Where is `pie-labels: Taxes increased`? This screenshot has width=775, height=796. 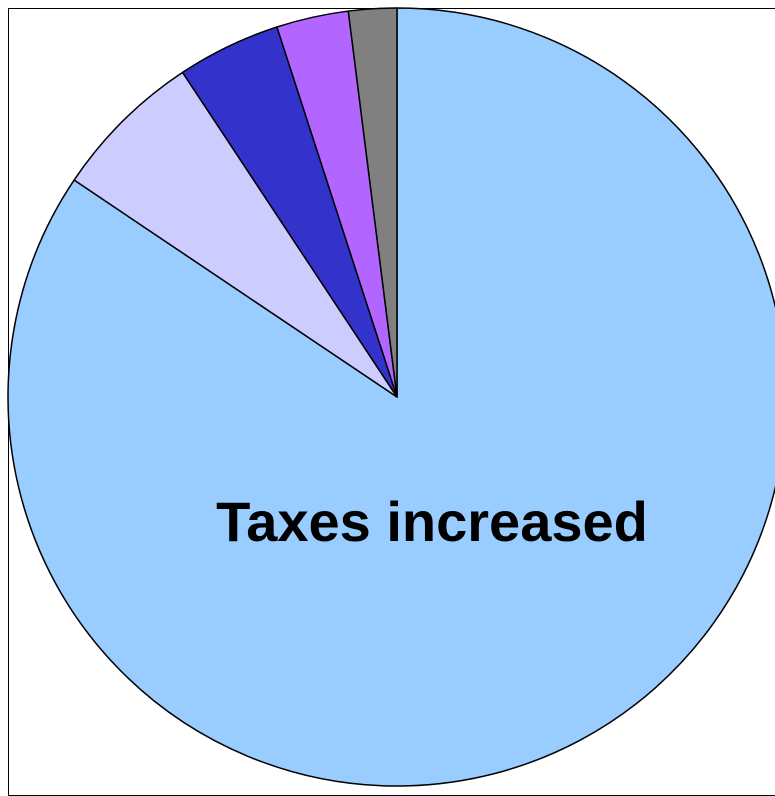
pie-labels: Taxes increased is located at coordinates (432, 521).